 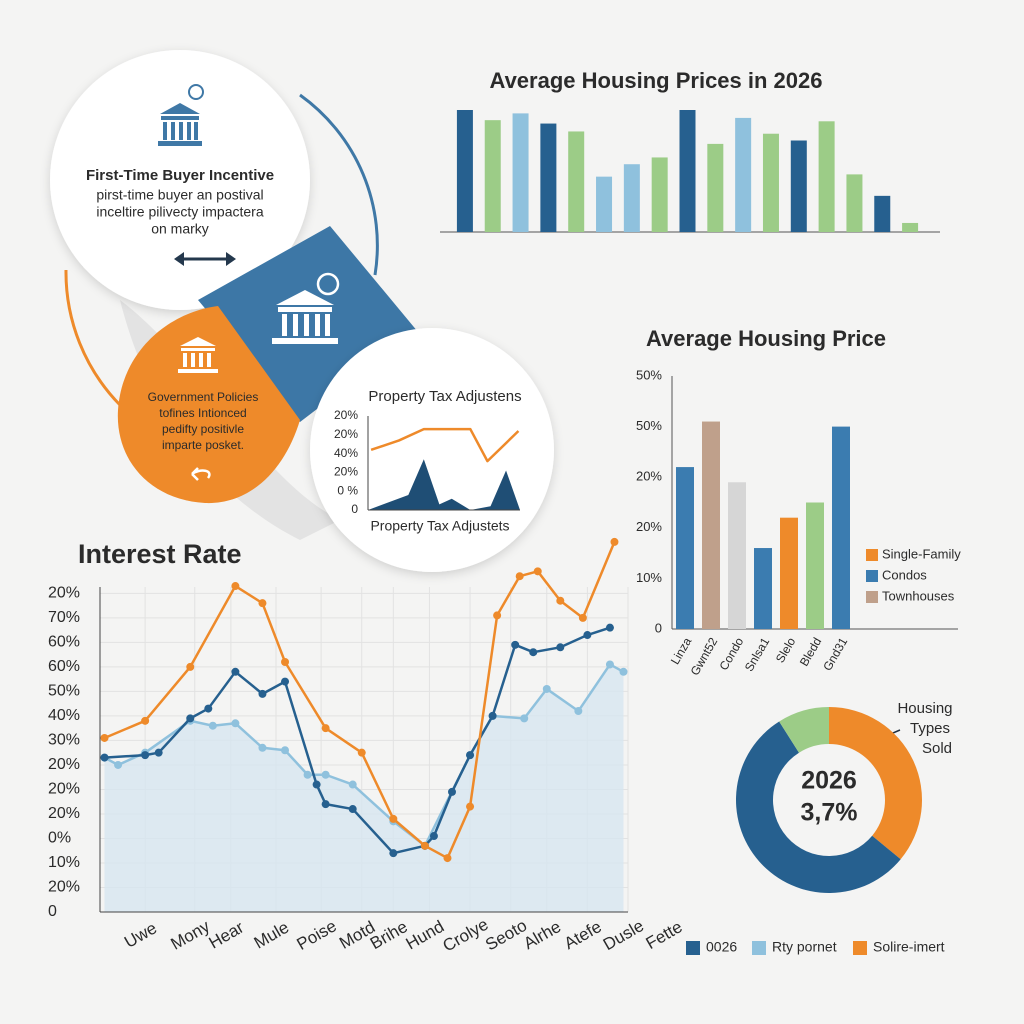 I want to click on callout-text: pedifty positivle, so click(x=203, y=429).